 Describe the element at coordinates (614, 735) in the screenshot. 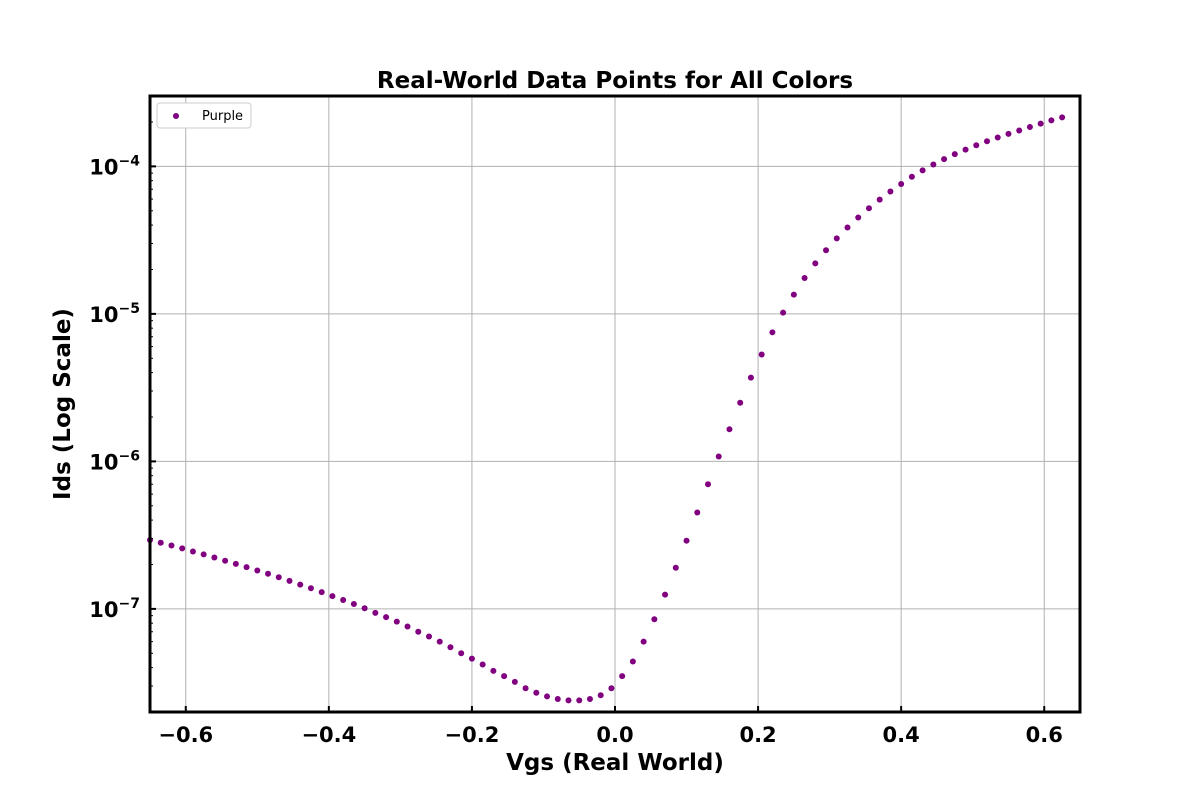

I see `x-tick-label: 0.0` at that location.